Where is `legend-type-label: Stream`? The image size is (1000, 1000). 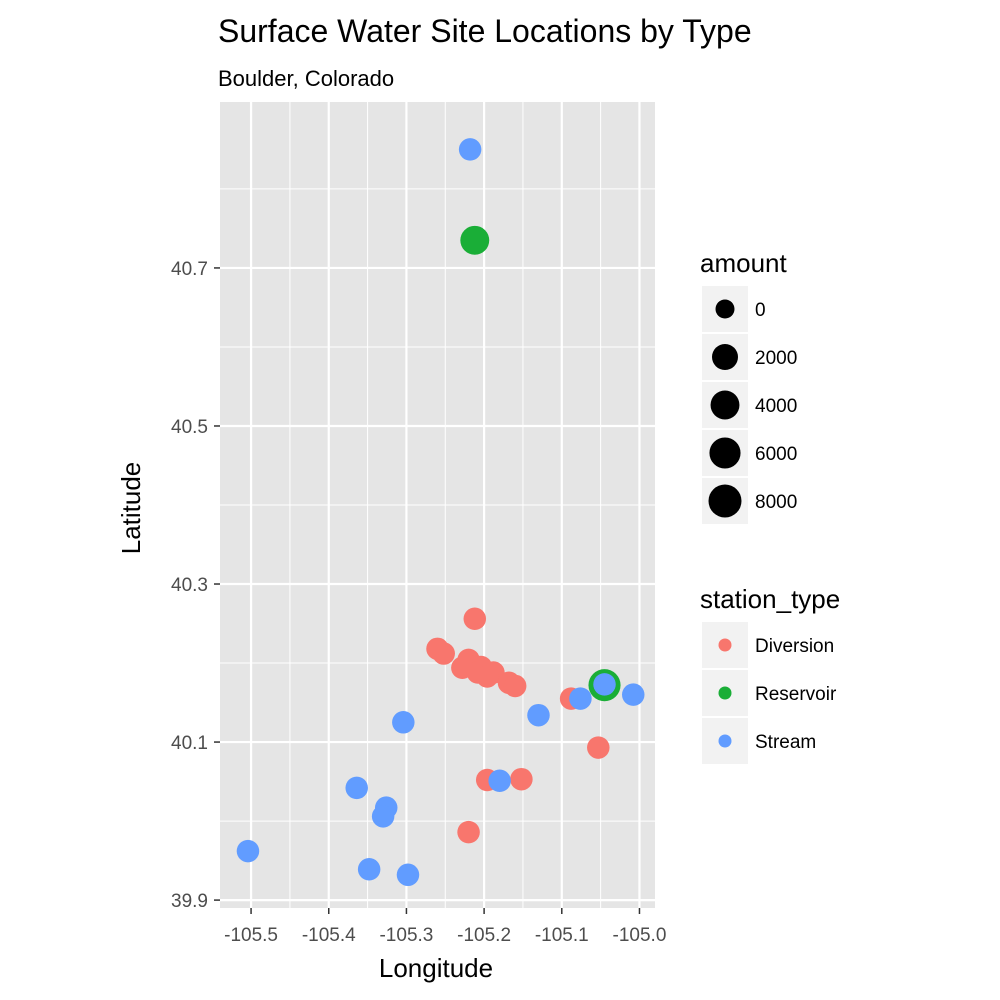
legend-type-label: Stream is located at coordinates (785, 742).